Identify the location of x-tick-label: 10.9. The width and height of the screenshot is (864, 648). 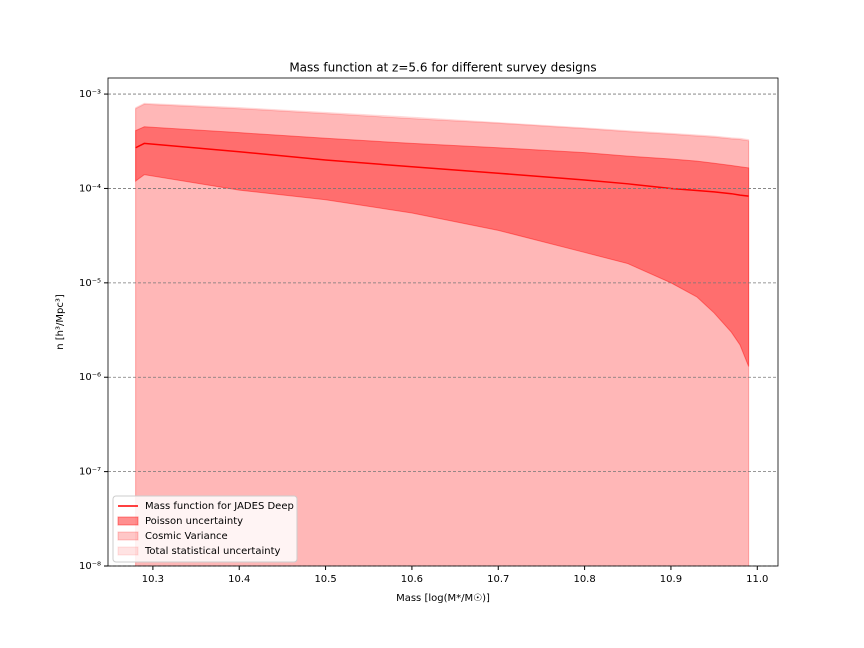
(671, 579).